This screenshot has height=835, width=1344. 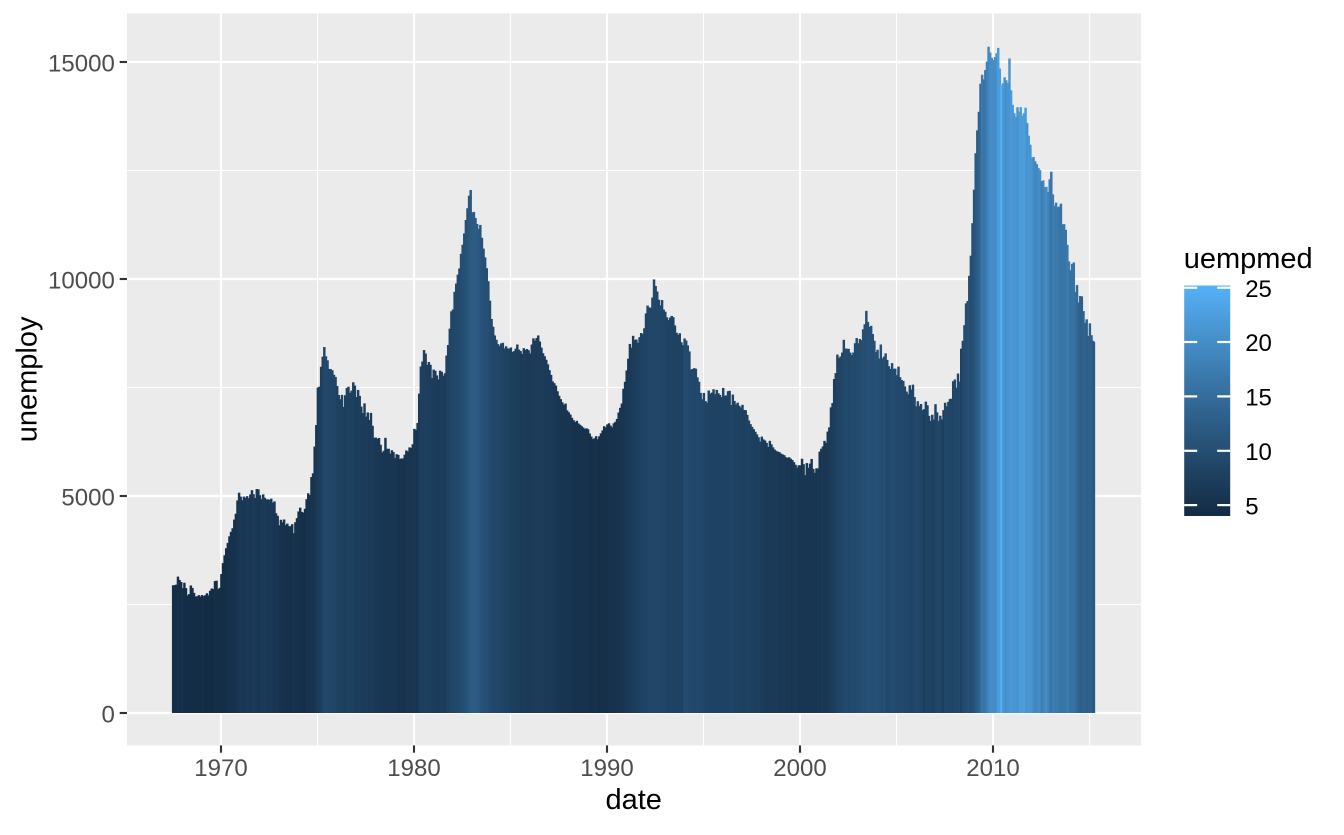 What do you see at coordinates (799, 768) in the screenshot?
I see `svg-text: 2000` at bounding box center [799, 768].